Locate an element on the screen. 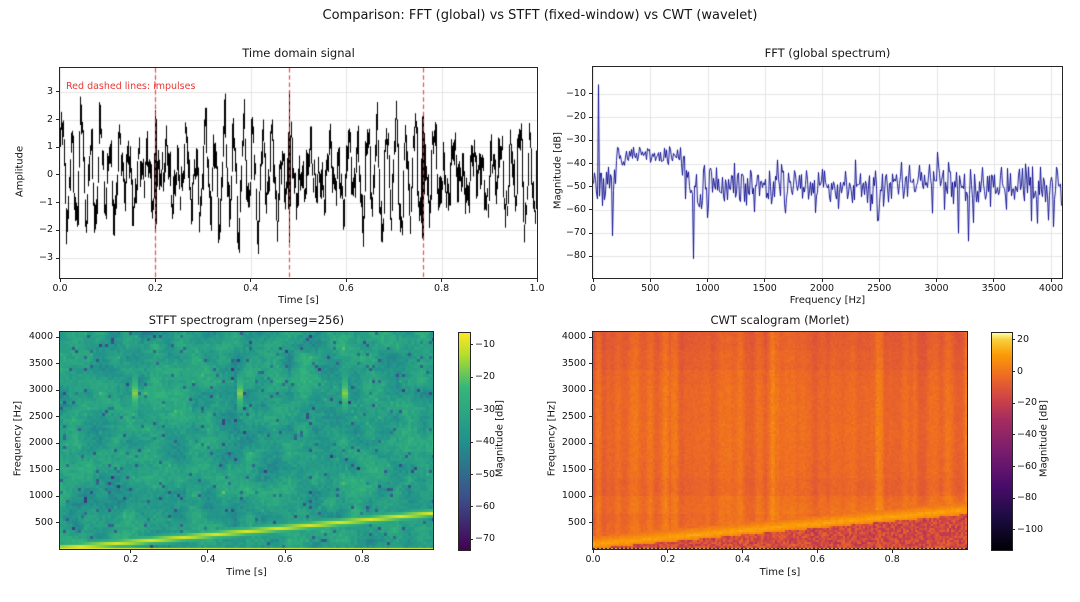 The height and width of the screenshot is (602, 1080). stft-colorbar is located at coordinates (464, 441).